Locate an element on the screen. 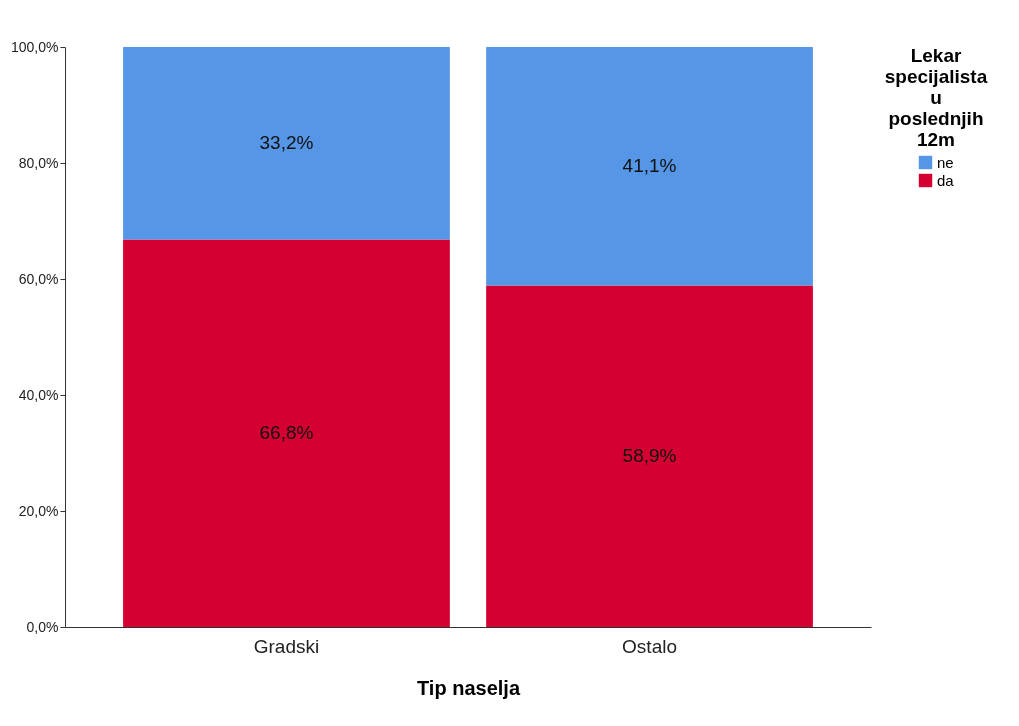 This screenshot has width=1019, height=726. y-tick-label: 0,0% is located at coordinates (42, 626).